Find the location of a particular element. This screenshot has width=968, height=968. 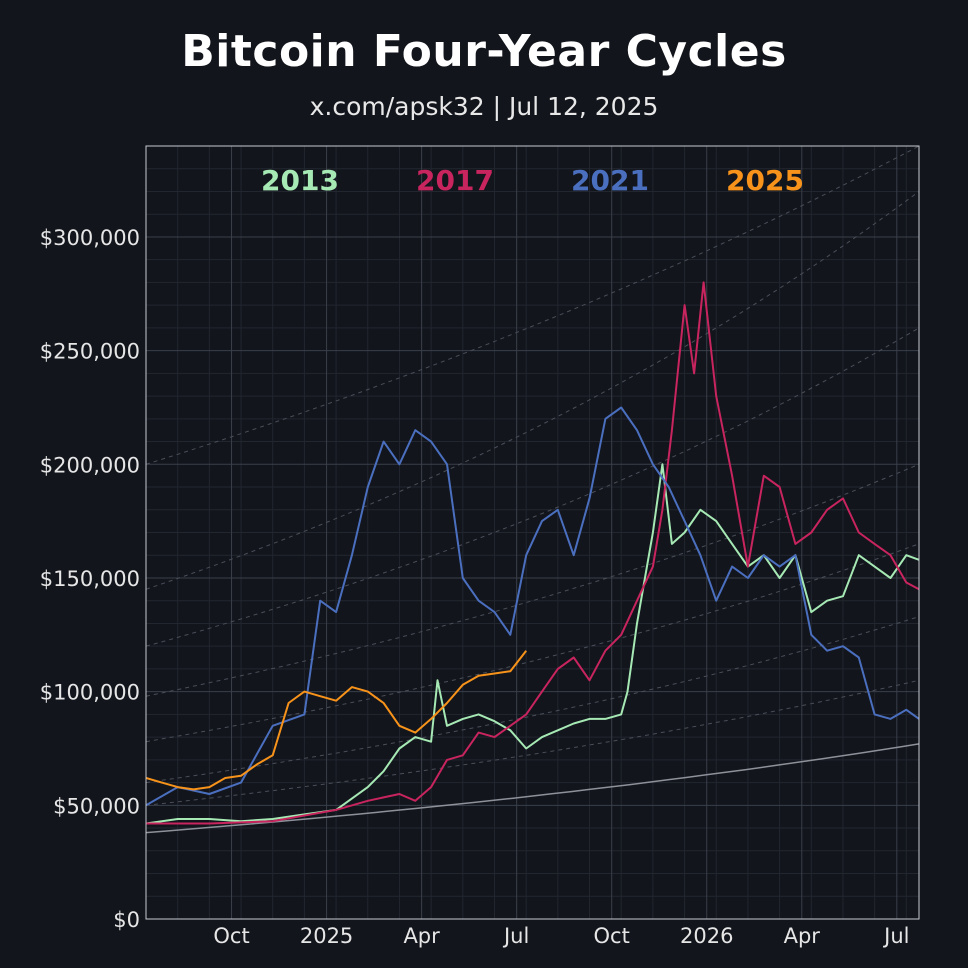

legend: 2013 2017 2021 2025 is located at coordinates (532, 180).